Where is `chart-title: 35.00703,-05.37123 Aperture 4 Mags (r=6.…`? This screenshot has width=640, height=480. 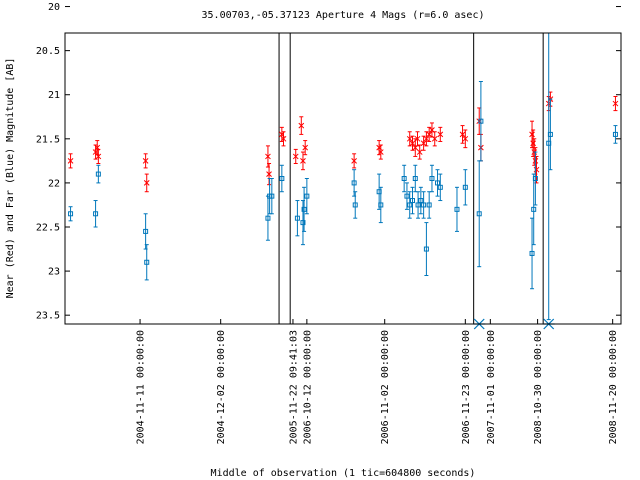
chart-title: 35.00703,-05.37123 Aperture 4 Mags (r=6.… is located at coordinates (343, 15).